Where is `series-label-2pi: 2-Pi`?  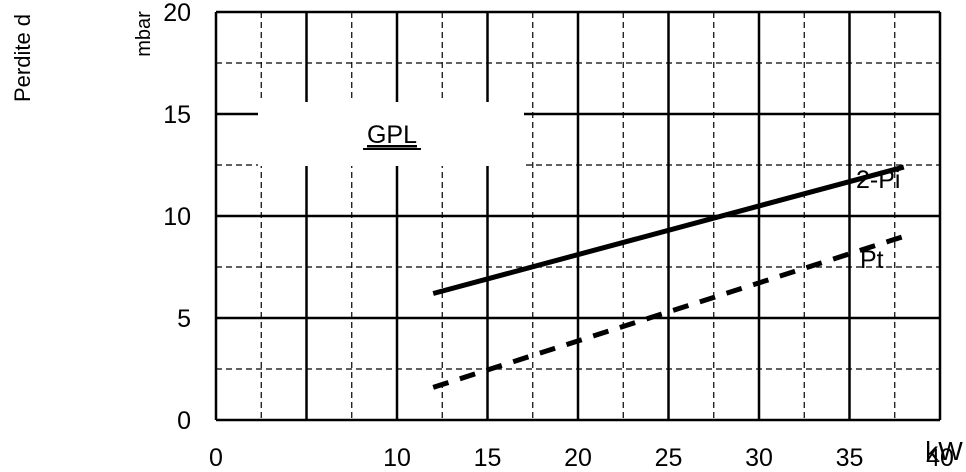 series-label-2pi: 2-Pi is located at coordinates (878, 180).